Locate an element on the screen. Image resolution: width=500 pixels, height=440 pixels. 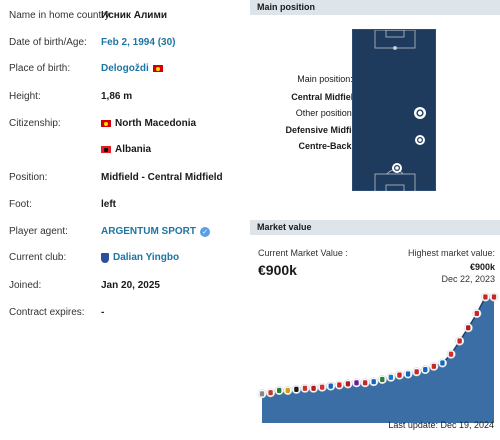
profile-value-contract: - is located at coordinates (102, 312).